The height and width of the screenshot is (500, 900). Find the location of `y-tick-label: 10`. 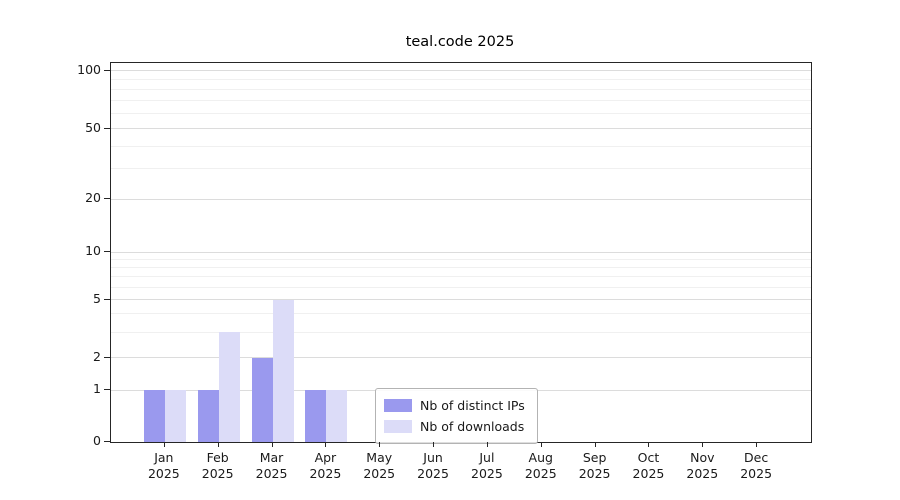

y-tick-label: 10 is located at coordinates (93, 251).